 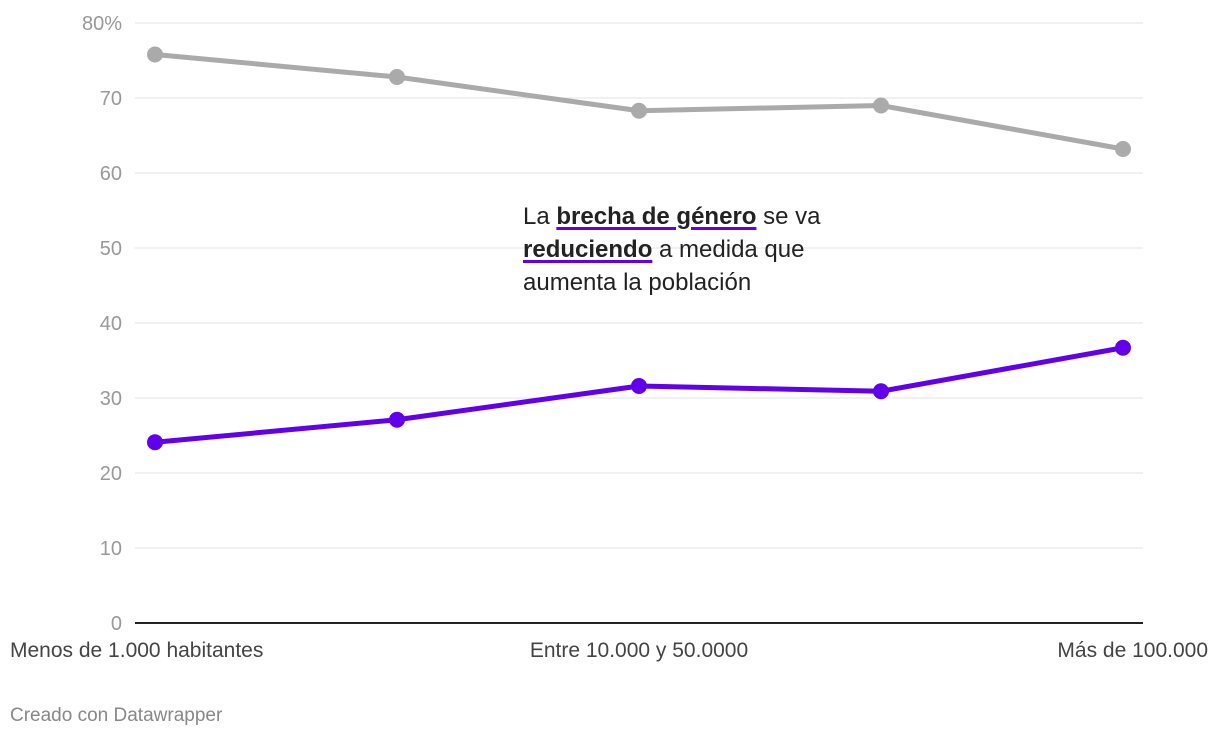 I want to click on y-tick-label: 0, so click(x=116, y=624).